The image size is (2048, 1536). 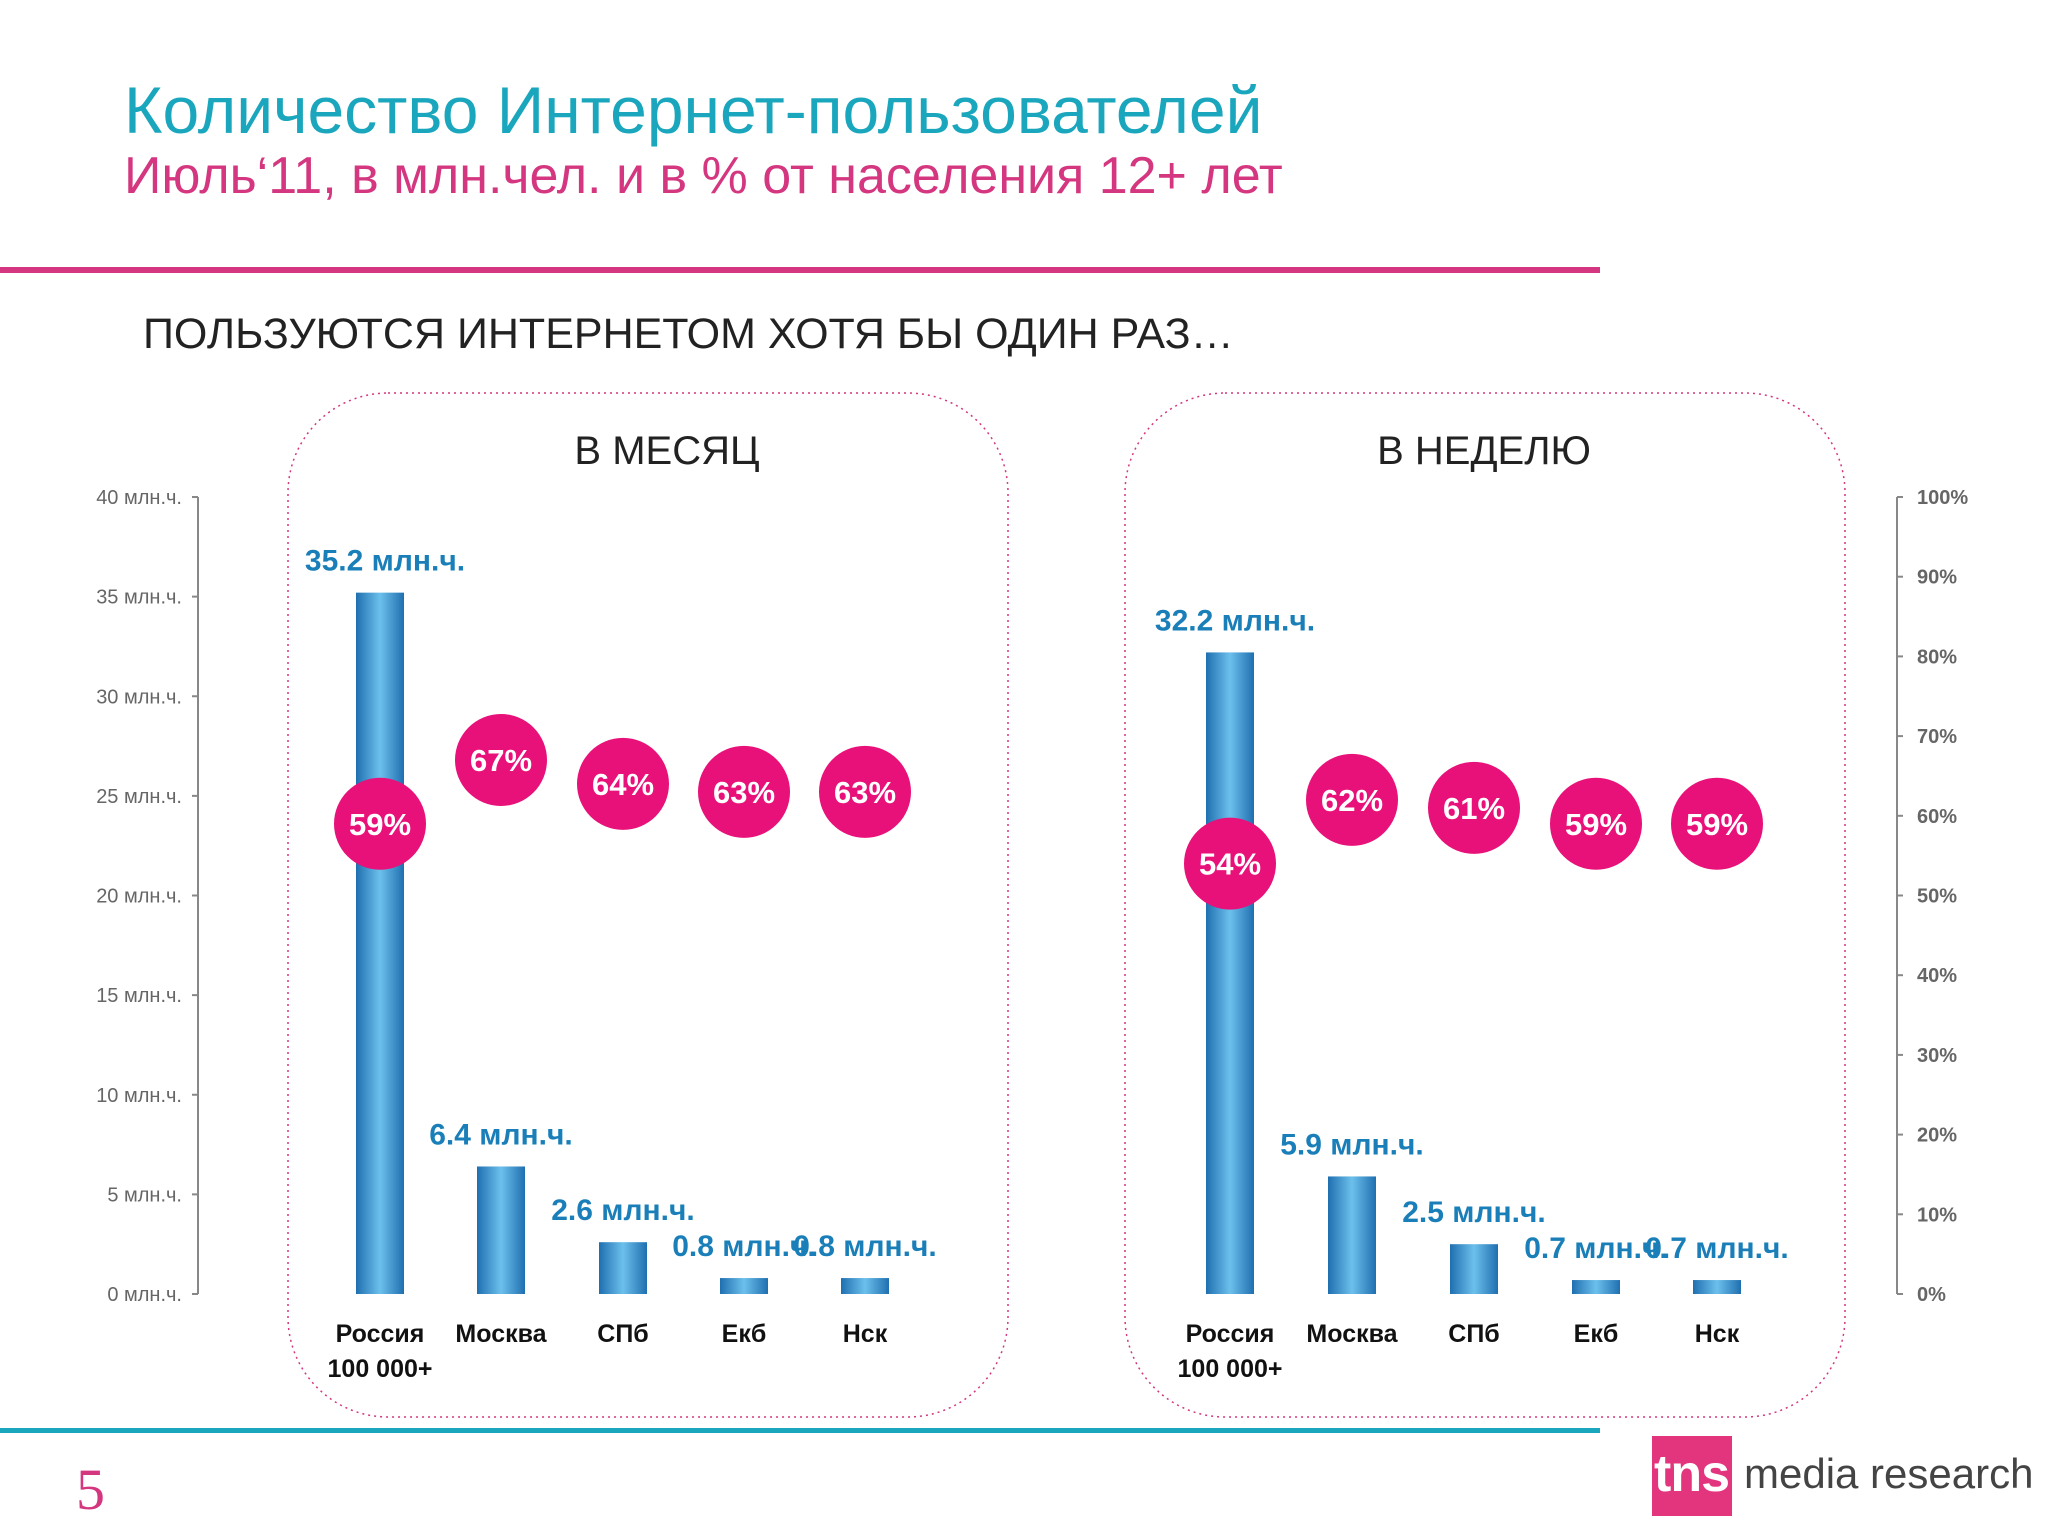 I want to click on percent-label: 67%, so click(x=501, y=760).